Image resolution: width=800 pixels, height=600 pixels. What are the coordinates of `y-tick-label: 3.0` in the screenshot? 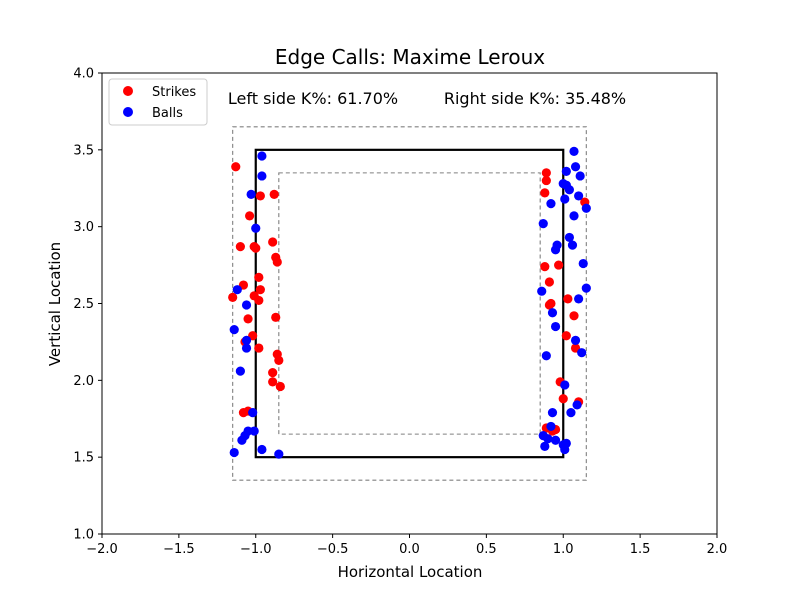 It's located at (83, 227).